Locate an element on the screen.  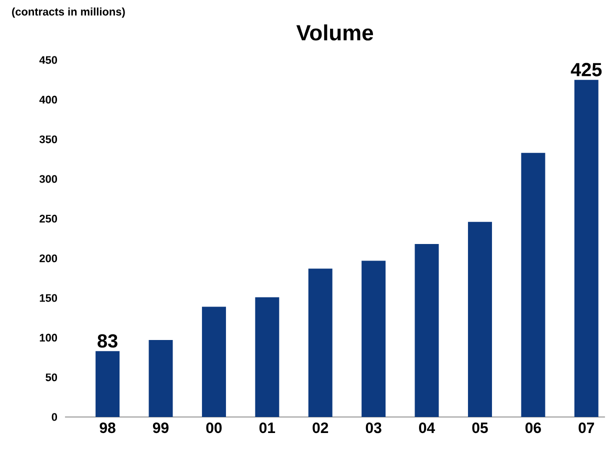
x-tick-label: 02 is located at coordinates (320, 428).